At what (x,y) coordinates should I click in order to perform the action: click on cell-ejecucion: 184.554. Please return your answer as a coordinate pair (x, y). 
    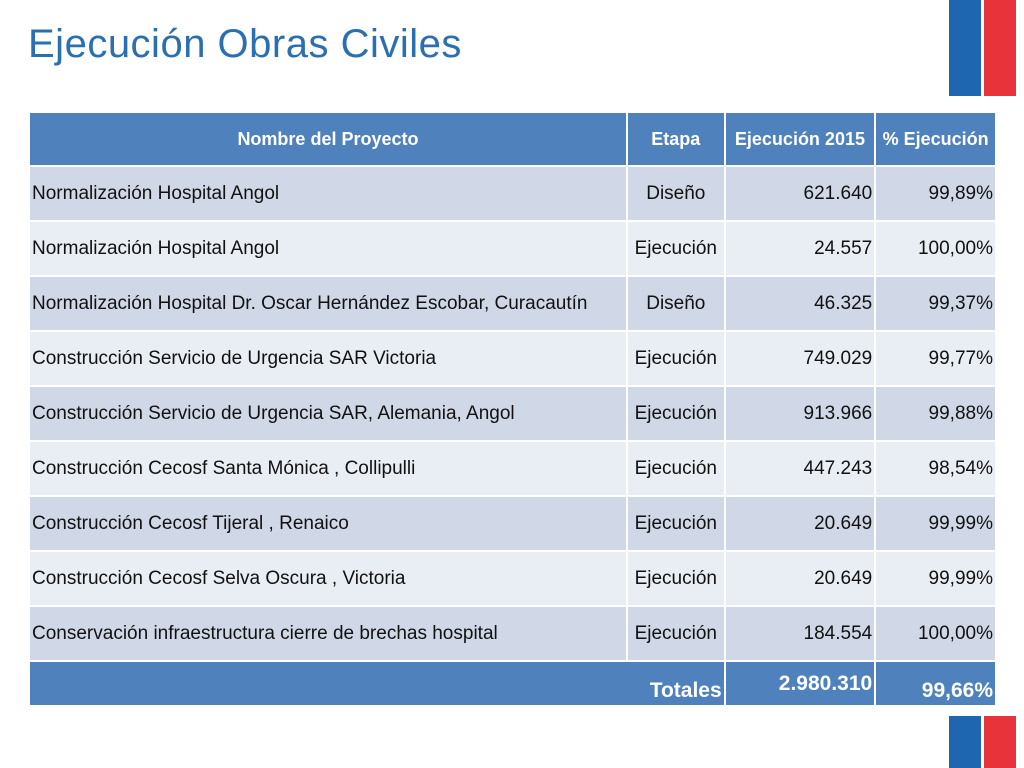
    Looking at the image, I should click on (800, 633).